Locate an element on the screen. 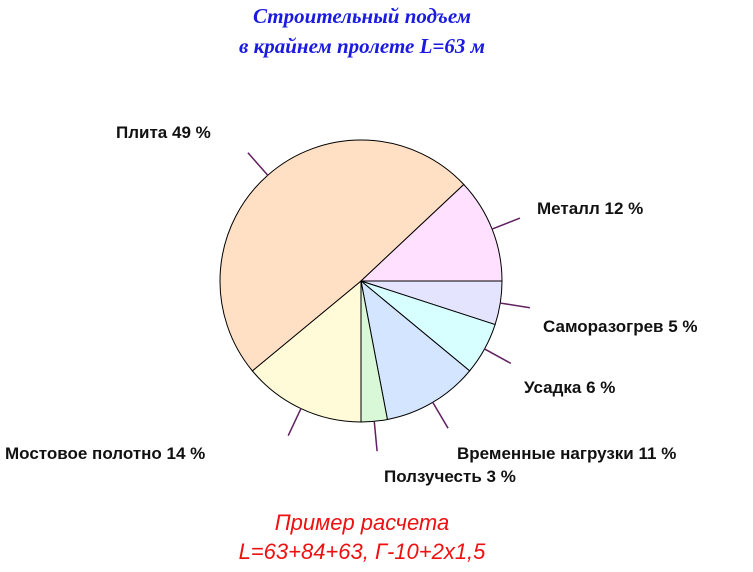 The width and height of the screenshot is (753, 572). slice-label: Временные нагрузки 11 % is located at coordinates (566, 453).